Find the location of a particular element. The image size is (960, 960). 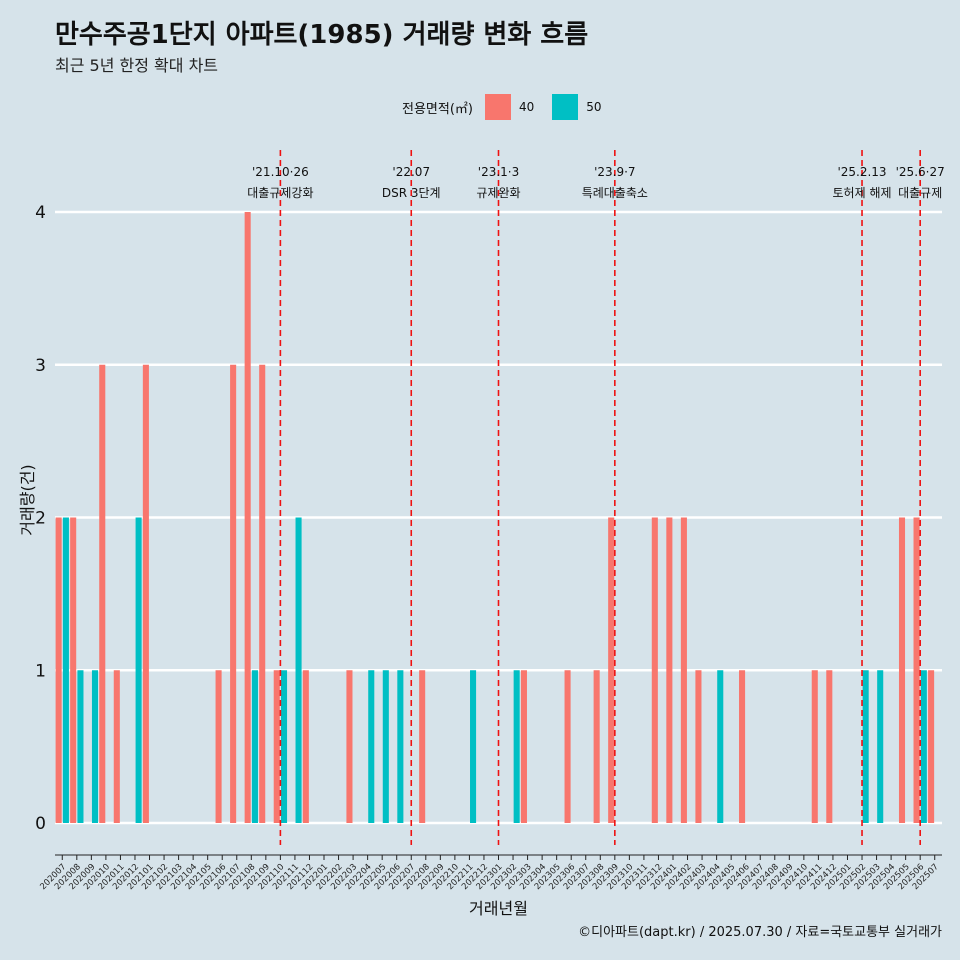

y-tick-label: 4 is located at coordinates (40, 213).